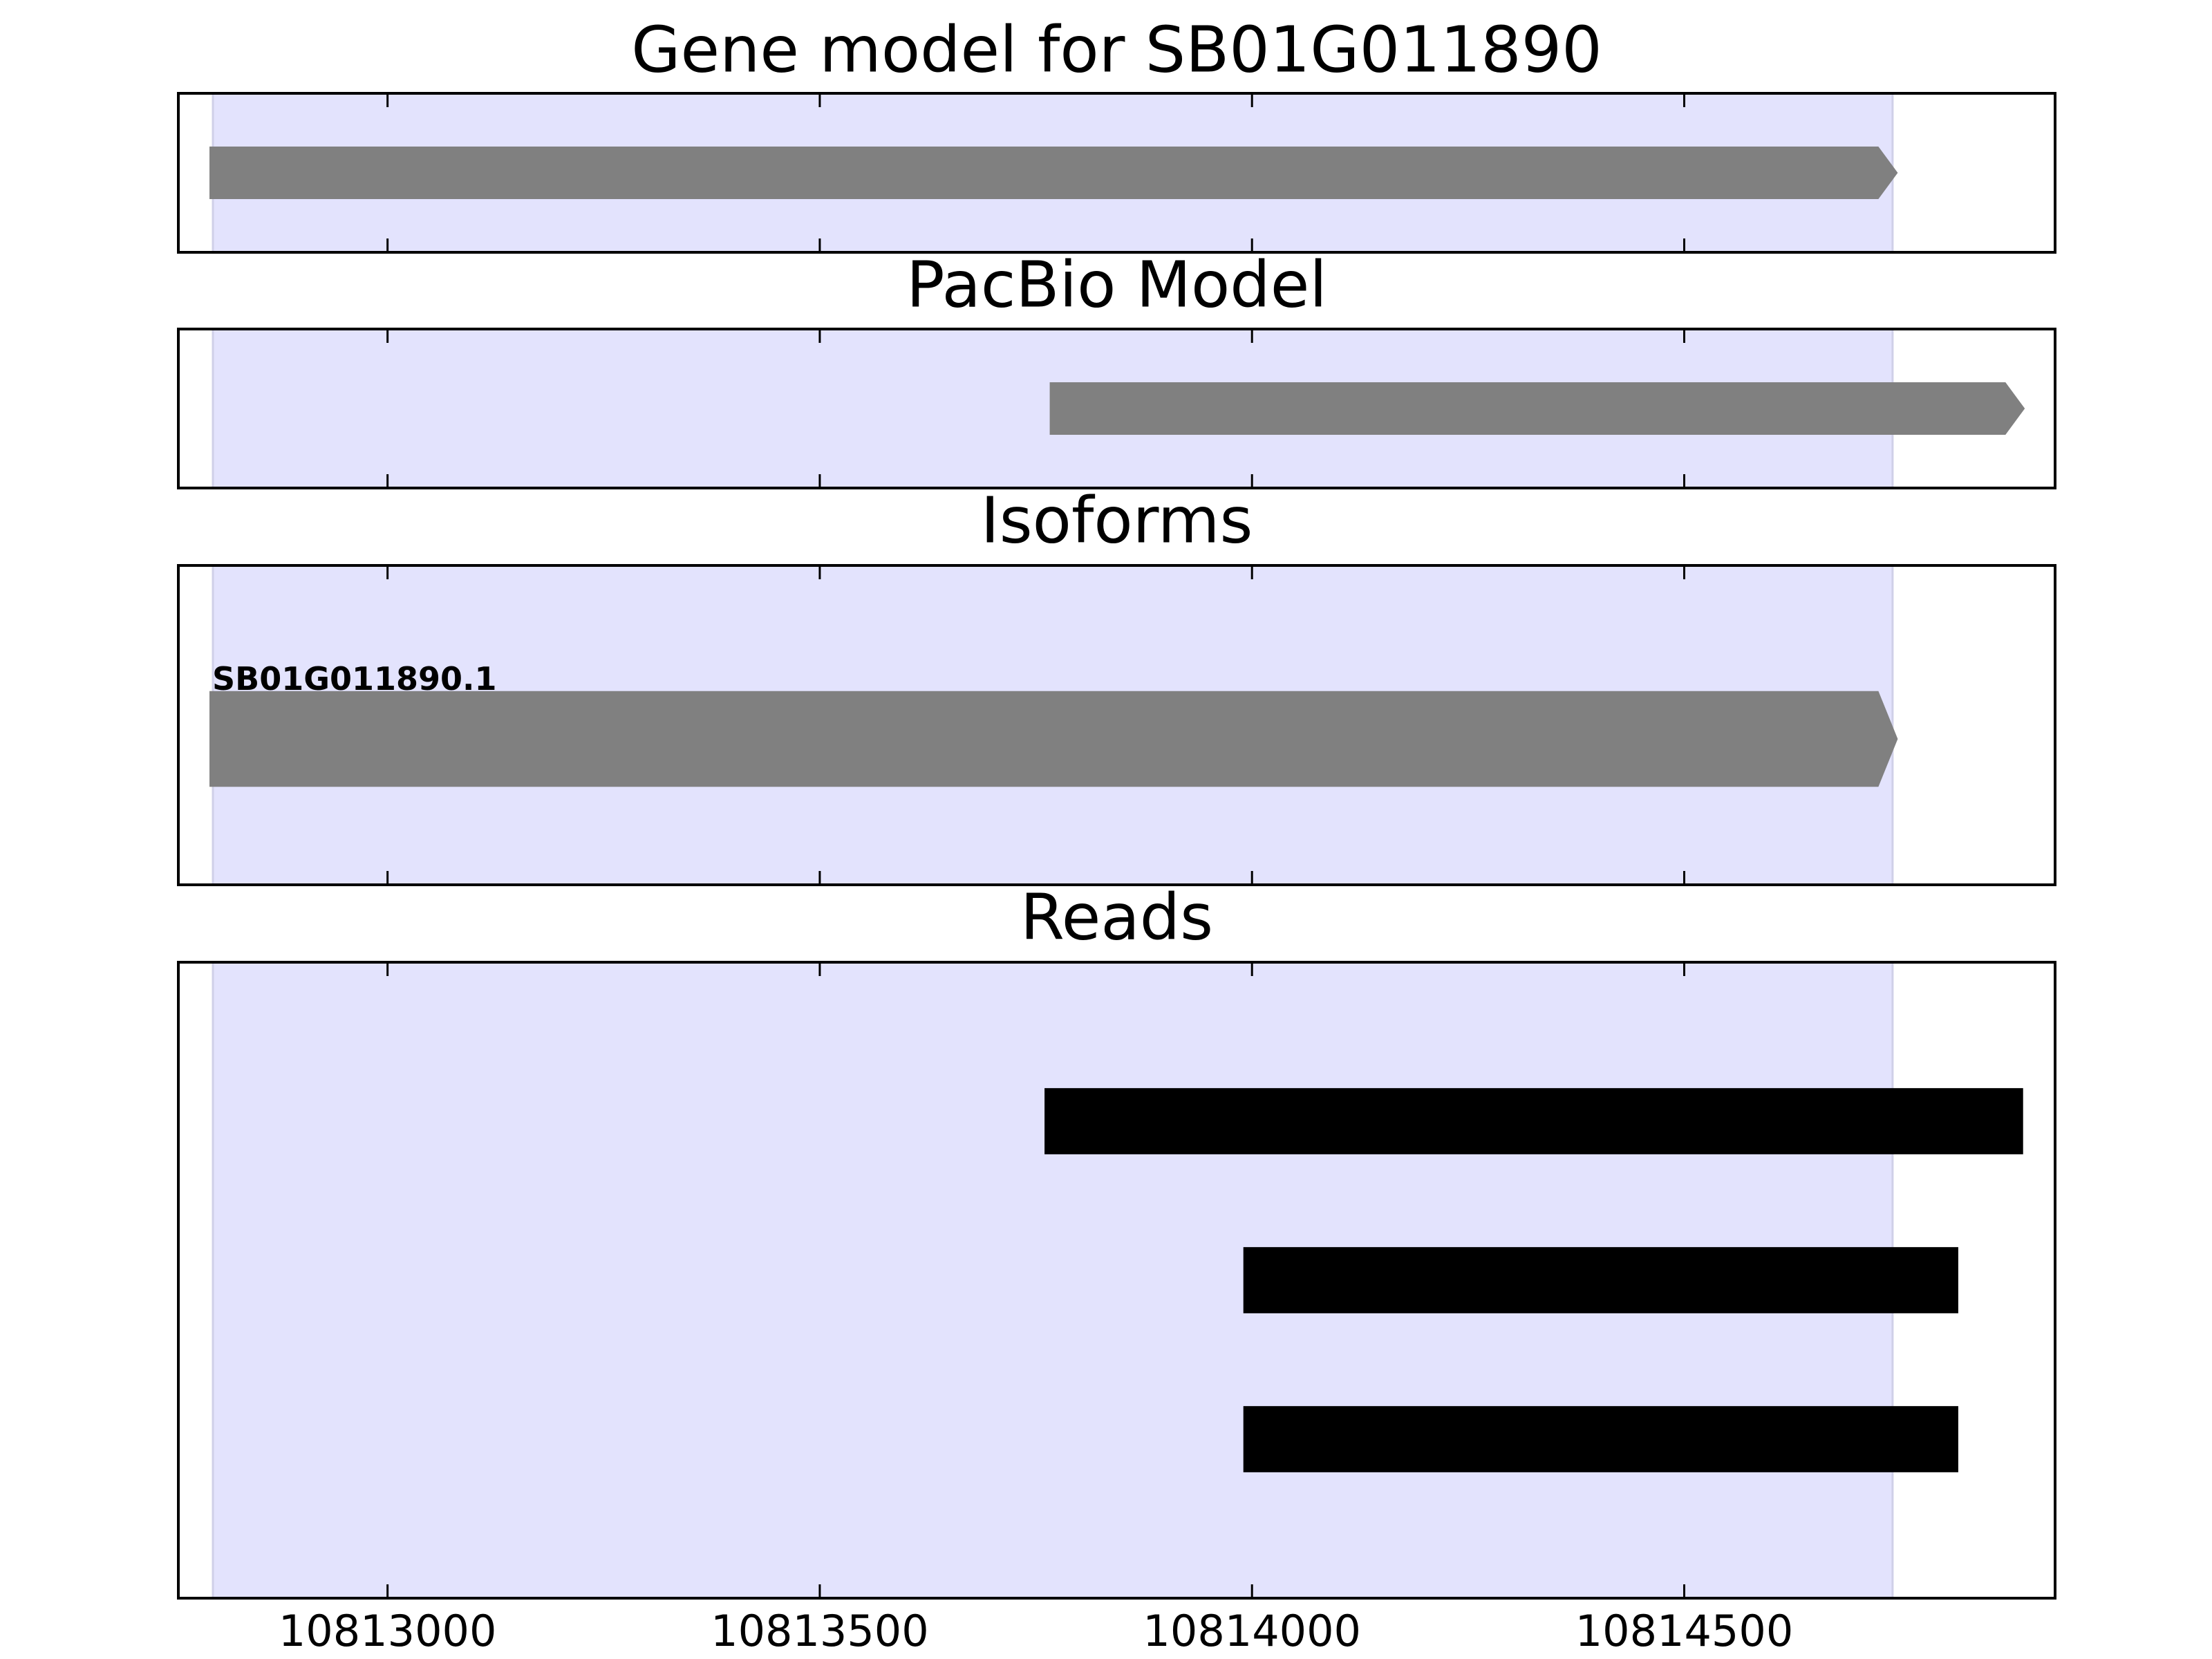  Describe the element at coordinates (1117, 284) in the screenshot. I see `panel-title: PacBio Model` at that location.